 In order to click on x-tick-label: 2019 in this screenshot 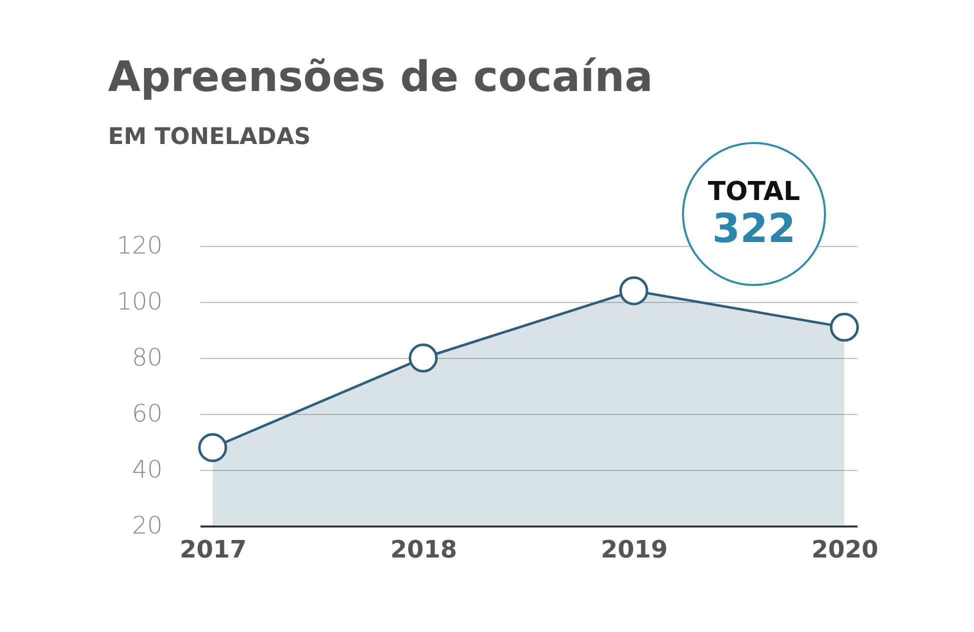, I will do `click(634, 550)`.